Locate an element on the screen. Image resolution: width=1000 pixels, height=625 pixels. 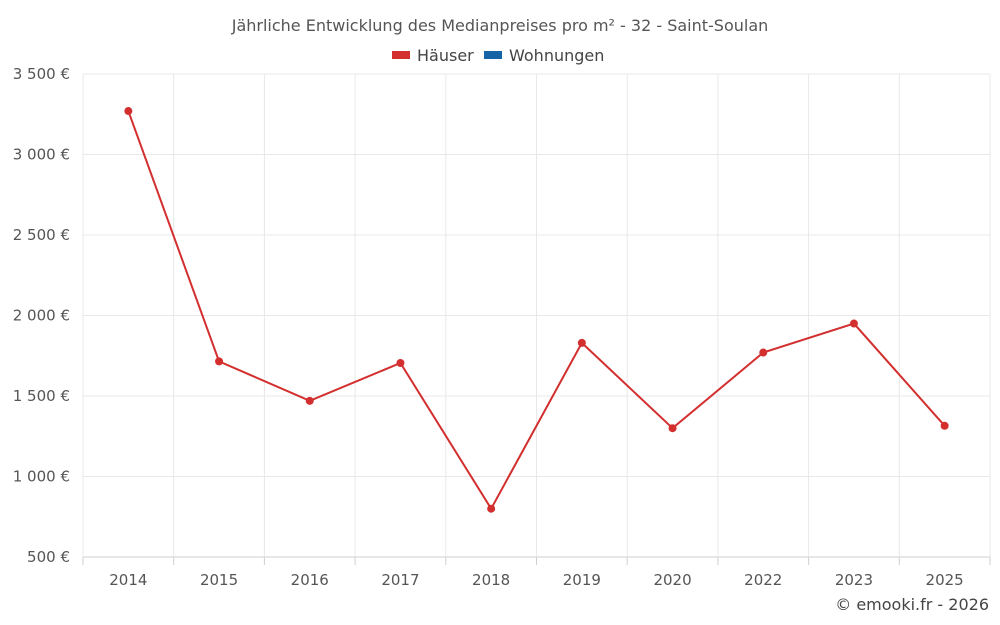
legend-label-haeuser: Häuser is located at coordinates (445, 55).